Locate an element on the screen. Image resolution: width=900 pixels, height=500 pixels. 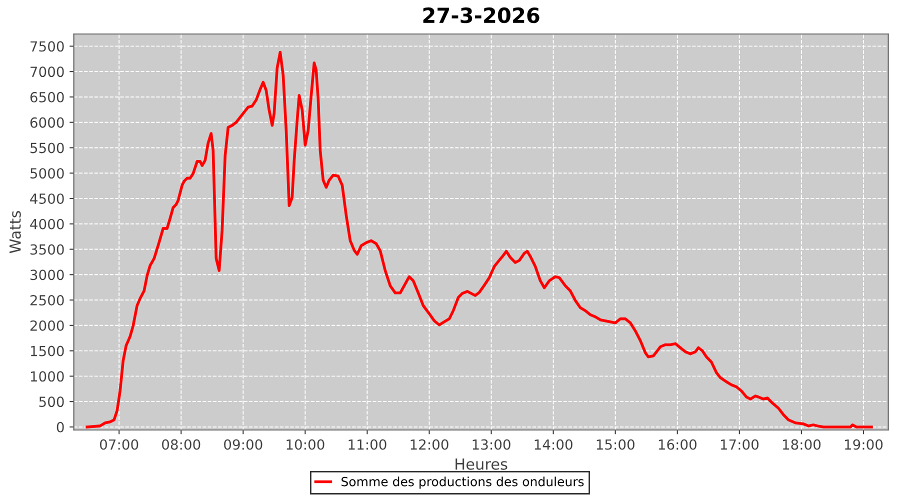
x-tick-label: 13:00 is located at coordinates (491, 444).